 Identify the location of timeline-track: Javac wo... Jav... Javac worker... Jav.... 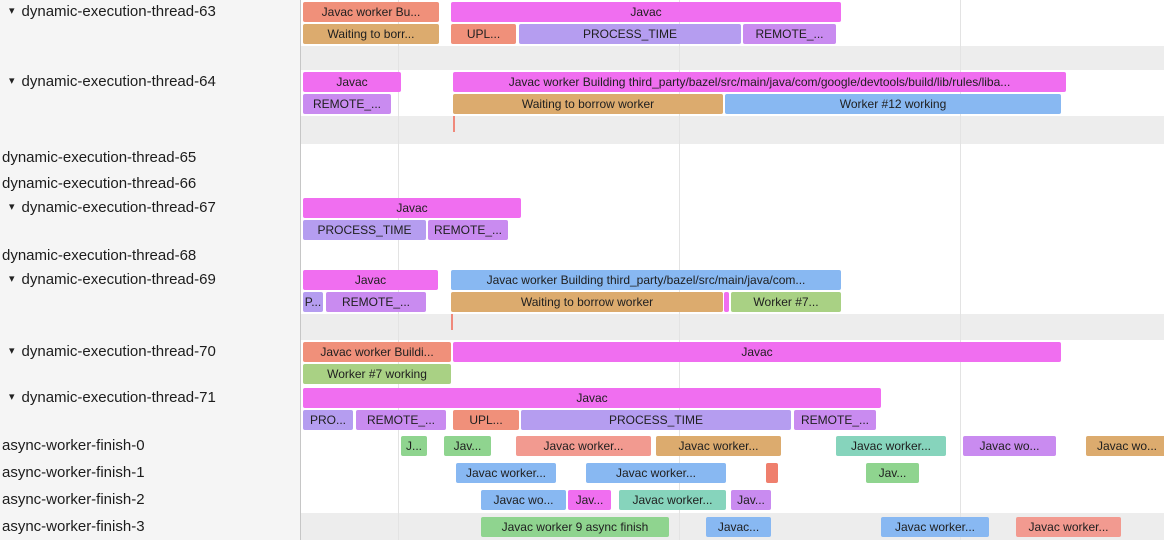
(732, 499).